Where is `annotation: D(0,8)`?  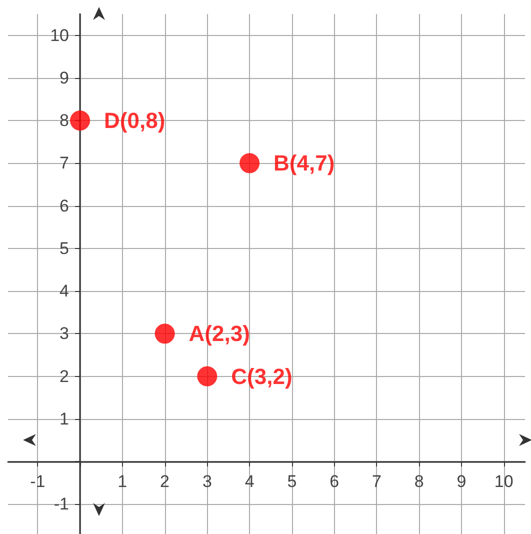
annotation: D(0,8) is located at coordinates (135, 121).